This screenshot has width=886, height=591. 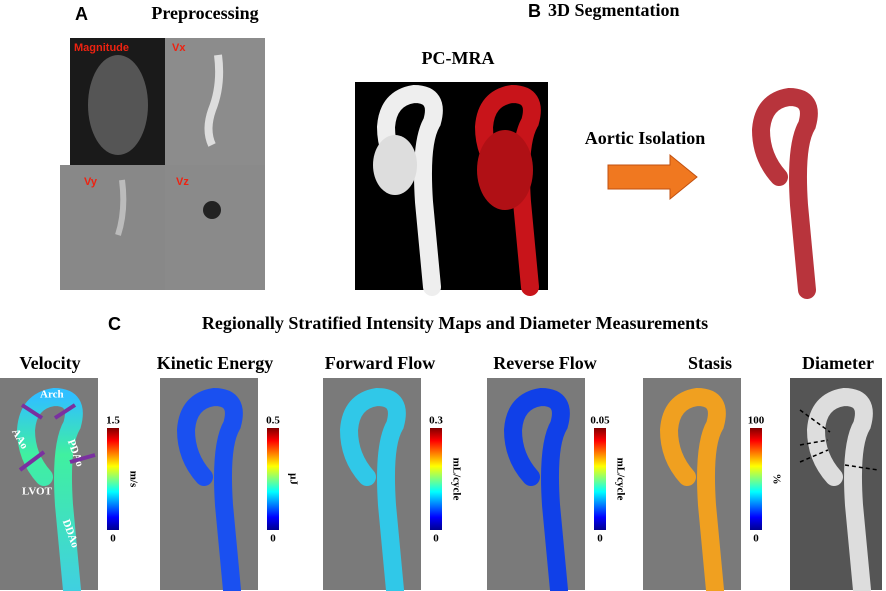 I want to click on arrow, so click(x=652, y=177).